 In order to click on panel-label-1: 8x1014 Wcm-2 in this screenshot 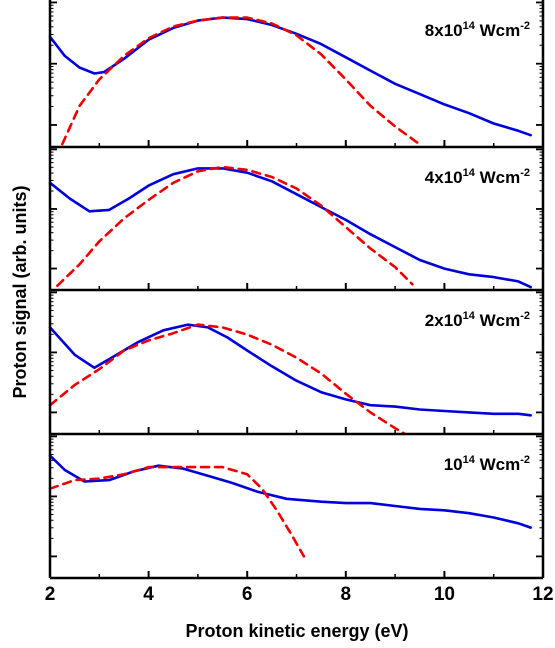, I will do `click(477, 30)`.